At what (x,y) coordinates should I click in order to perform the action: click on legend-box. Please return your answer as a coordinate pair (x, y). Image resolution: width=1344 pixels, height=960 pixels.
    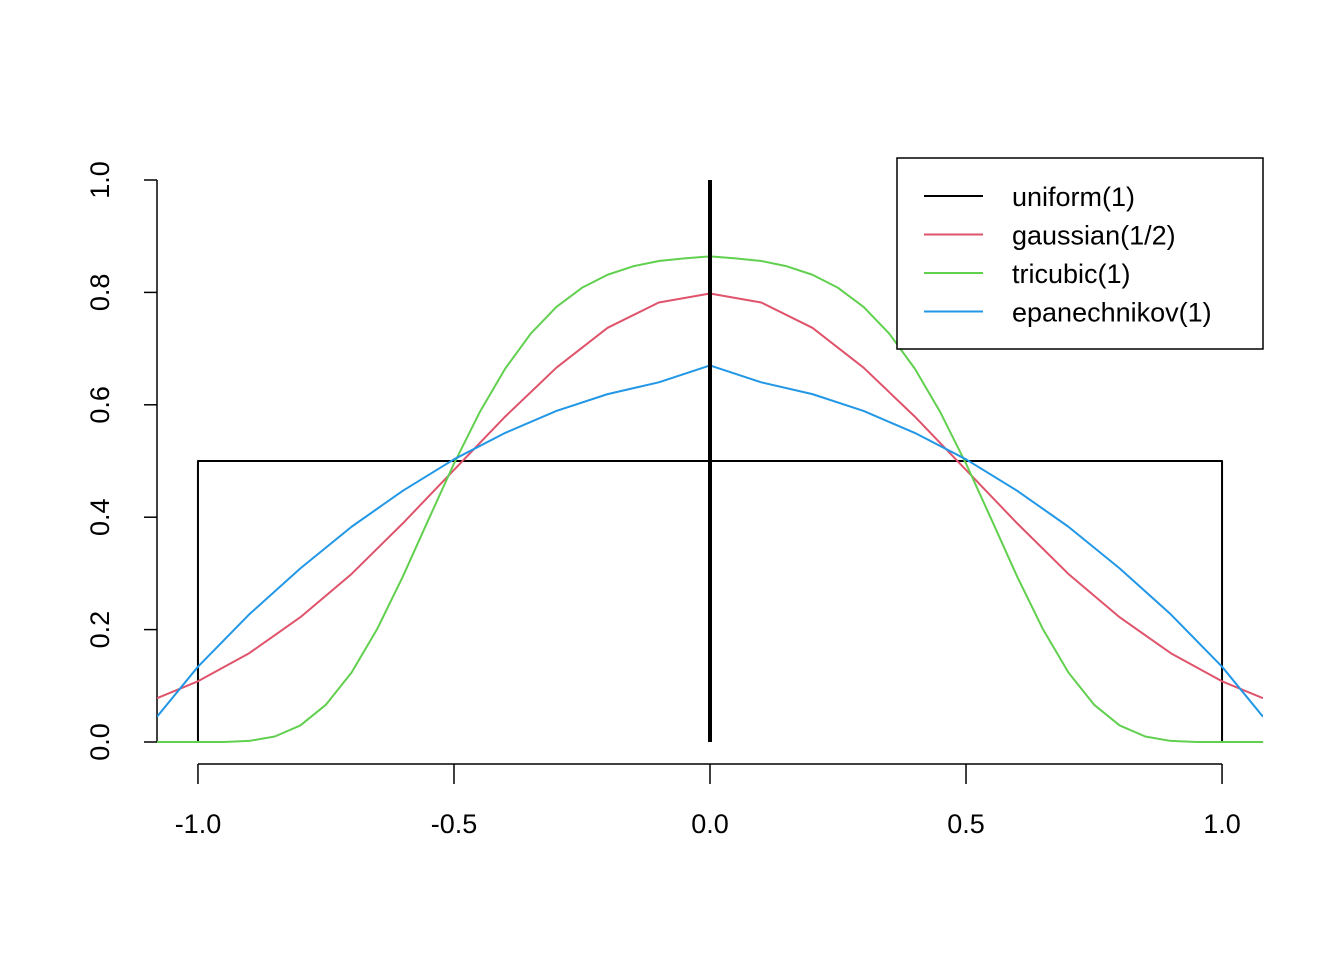
    Looking at the image, I should click on (1080, 253).